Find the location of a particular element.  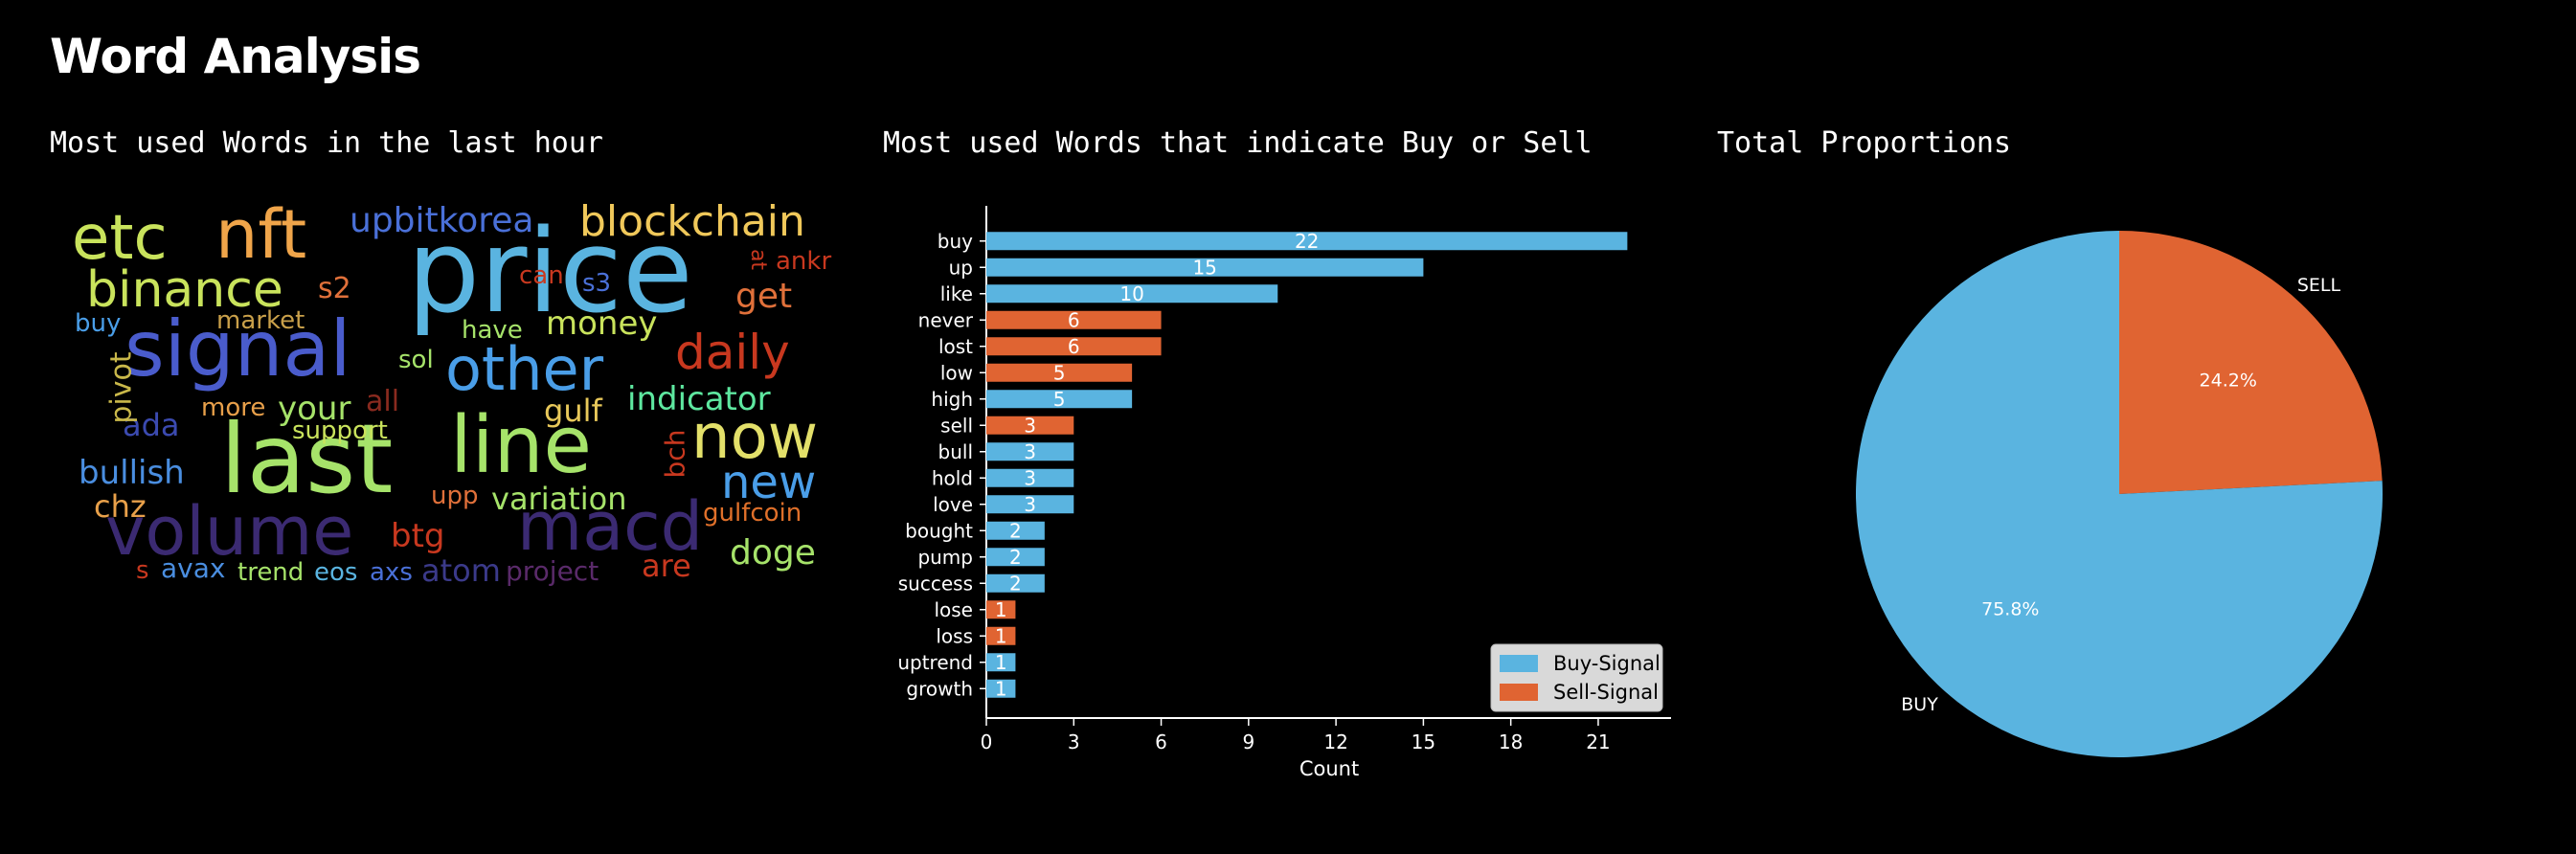

bar-pump is located at coordinates (1015, 558).